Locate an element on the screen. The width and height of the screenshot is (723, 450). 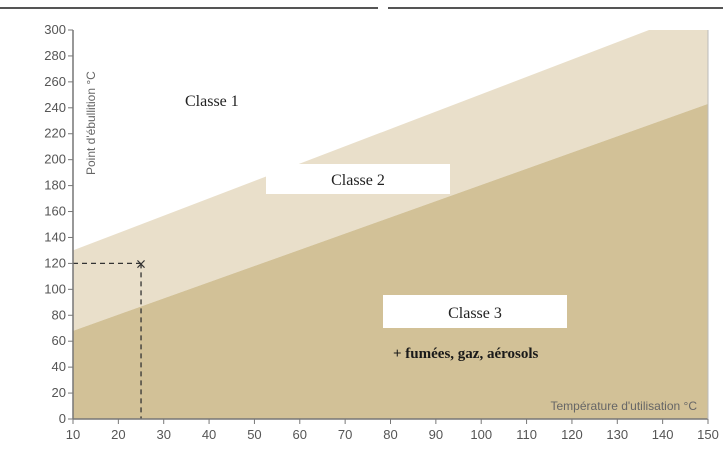
y-tick-label: 140 is located at coordinates (55, 236).